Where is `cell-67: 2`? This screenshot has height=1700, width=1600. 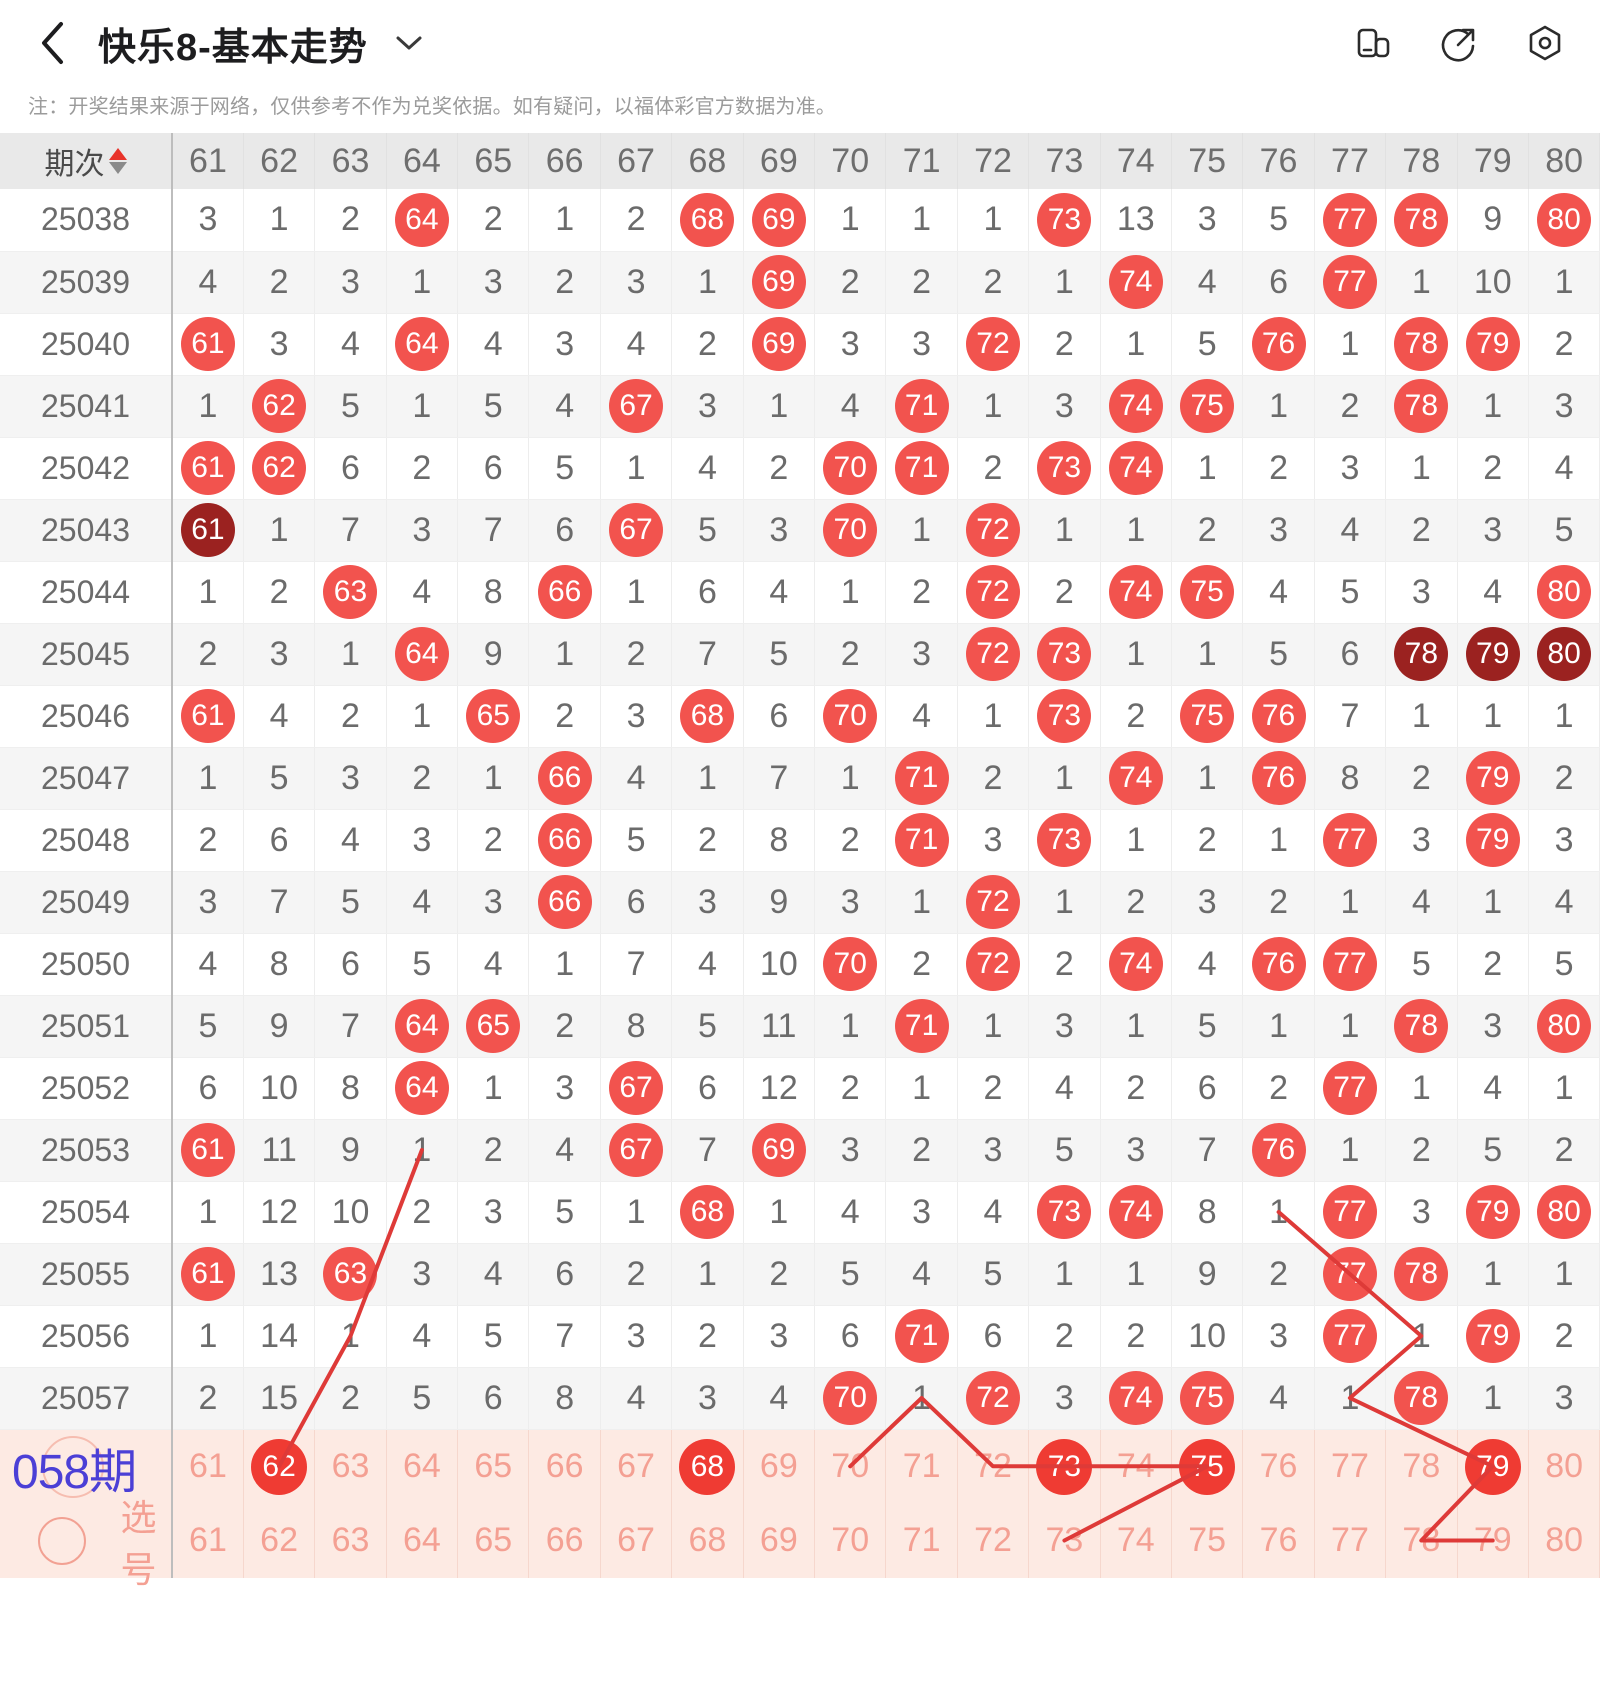
cell-67: 2 is located at coordinates (636, 220).